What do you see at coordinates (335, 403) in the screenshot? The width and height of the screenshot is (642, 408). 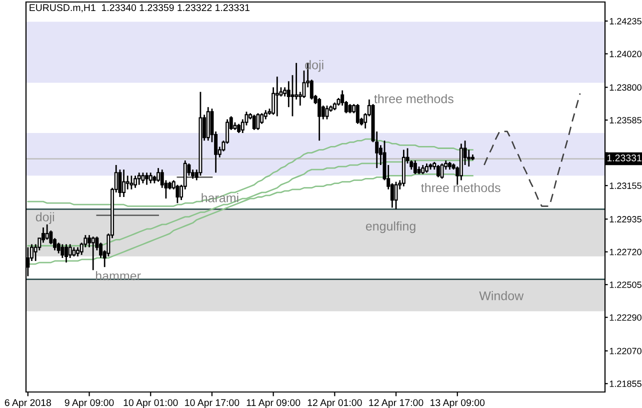 I see `x-tick-label: 12 Apr 01:00` at bounding box center [335, 403].